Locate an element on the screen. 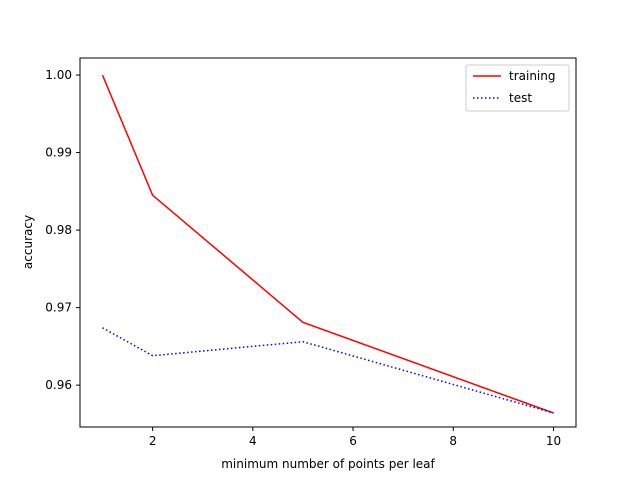  y-axis-label: accuracy is located at coordinates (28, 242).